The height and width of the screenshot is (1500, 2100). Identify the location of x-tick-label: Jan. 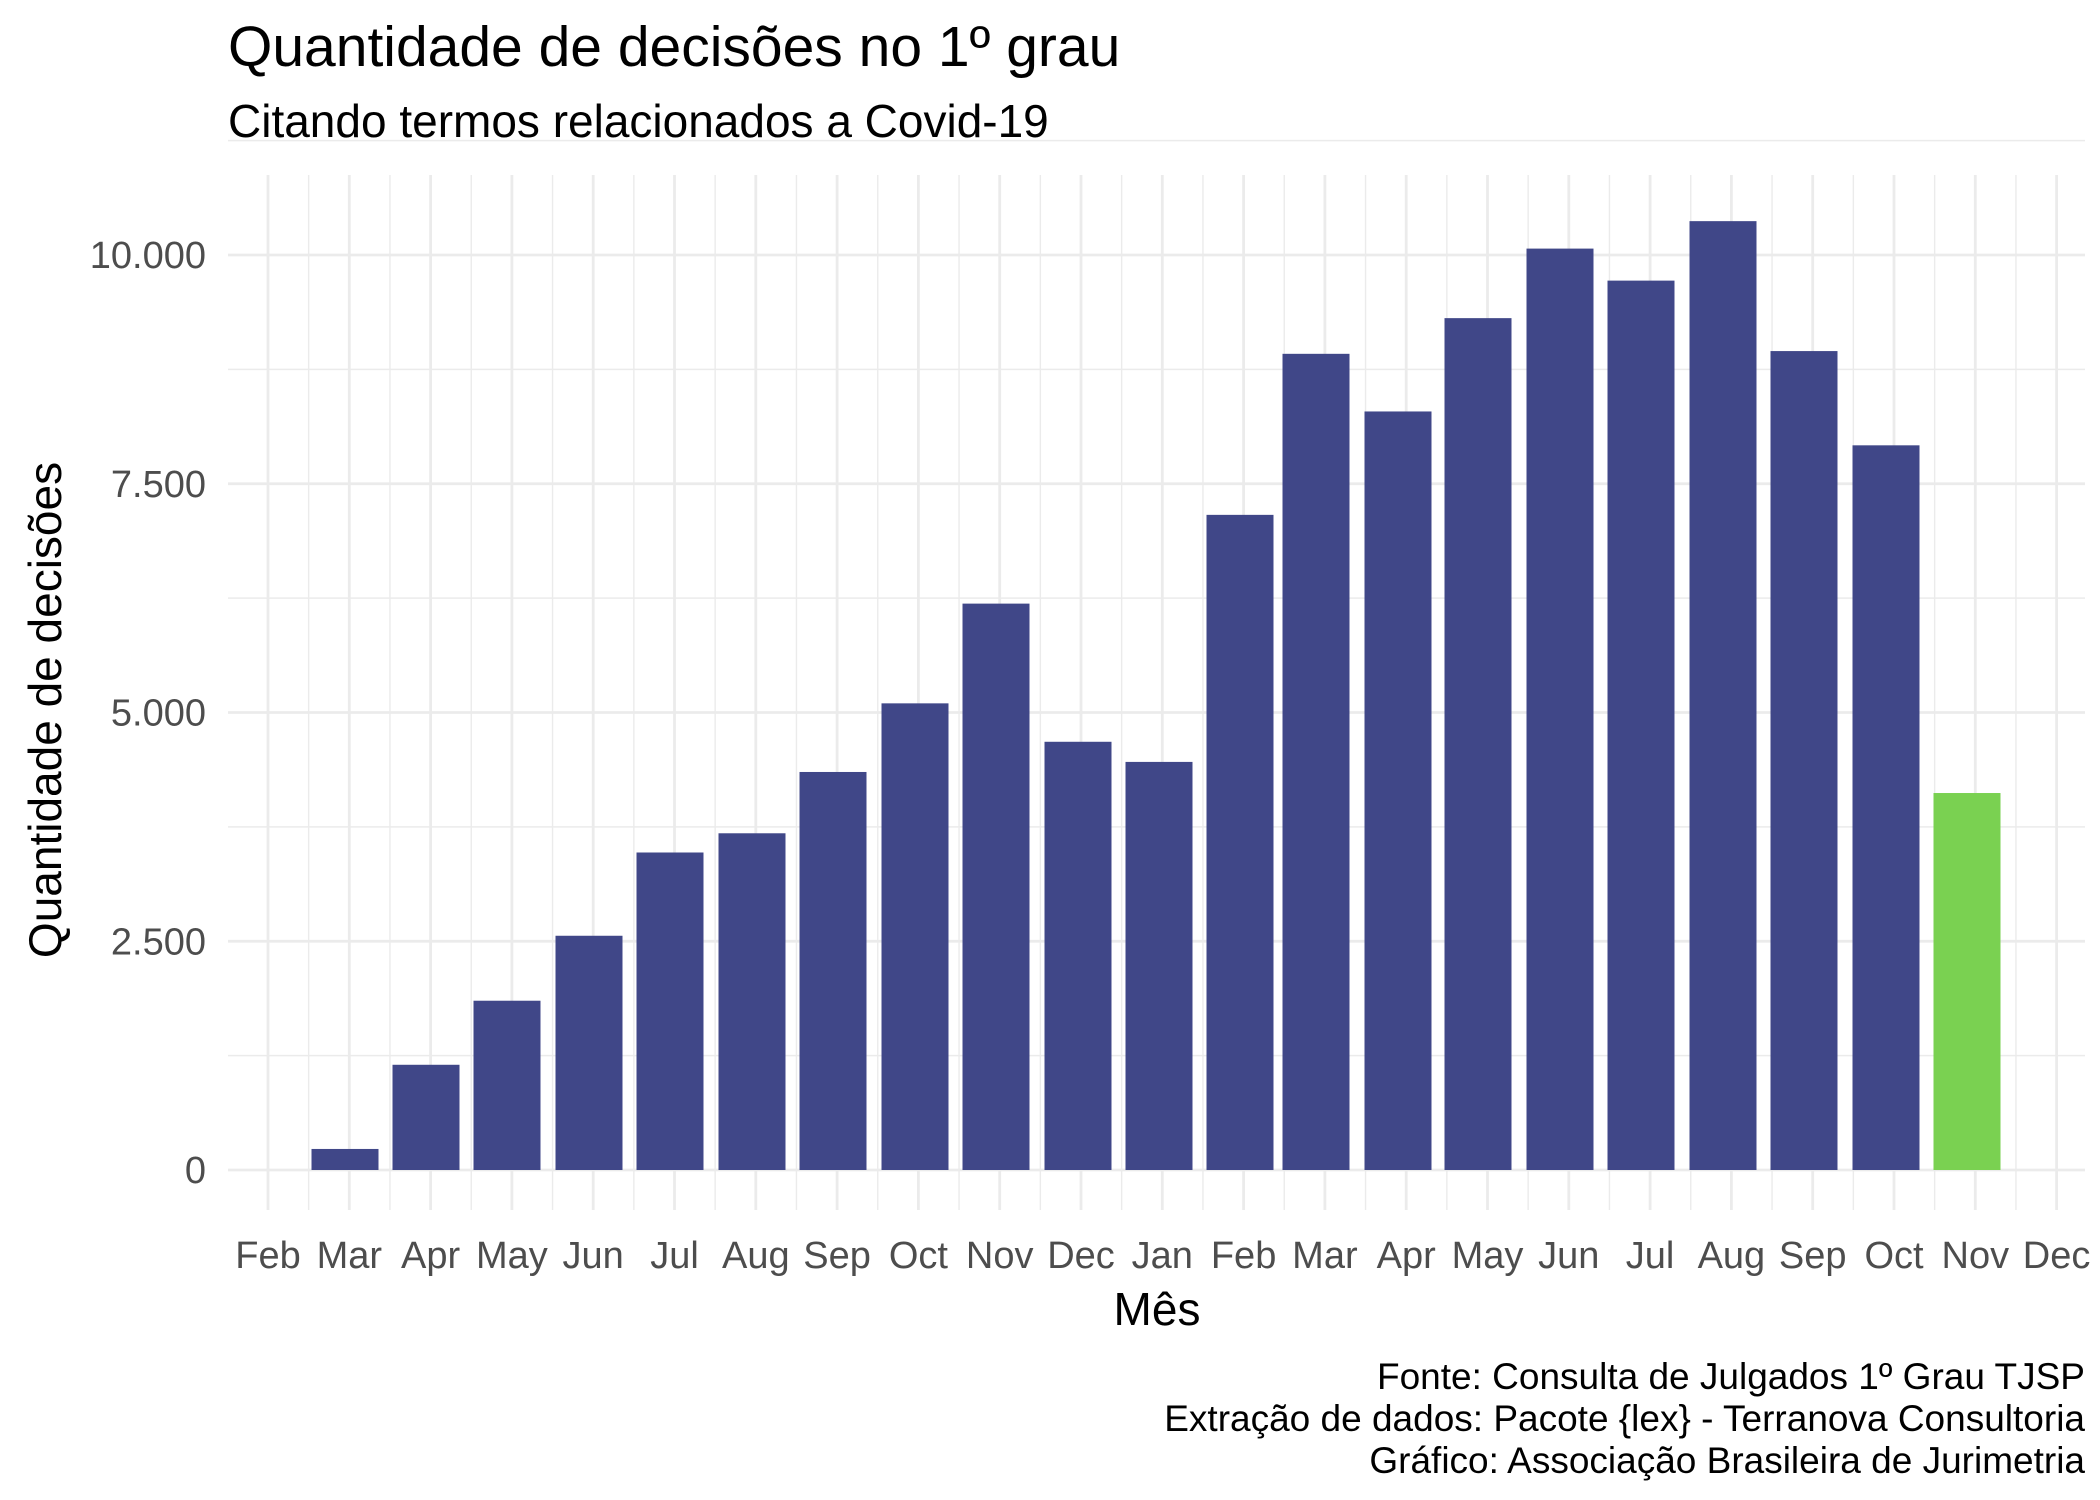
(1162, 1256).